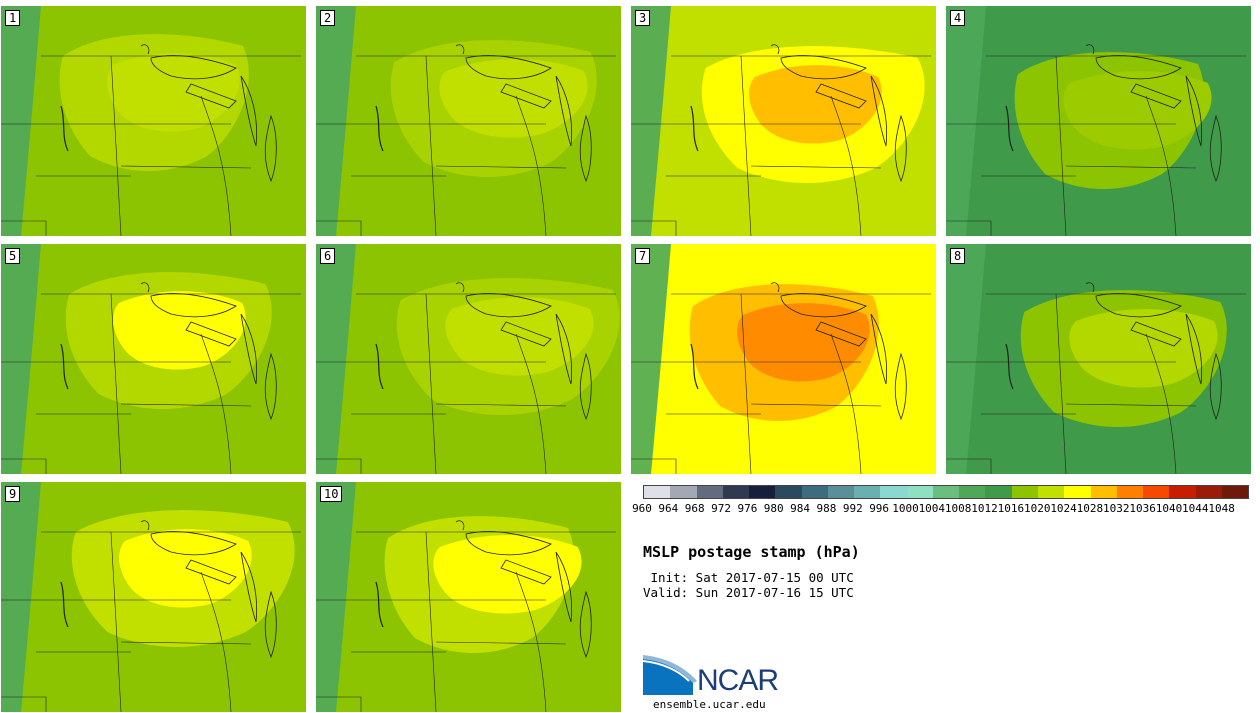 The width and height of the screenshot is (1260, 713). I want to click on ncar-logo-text: NCAR, so click(738, 680).